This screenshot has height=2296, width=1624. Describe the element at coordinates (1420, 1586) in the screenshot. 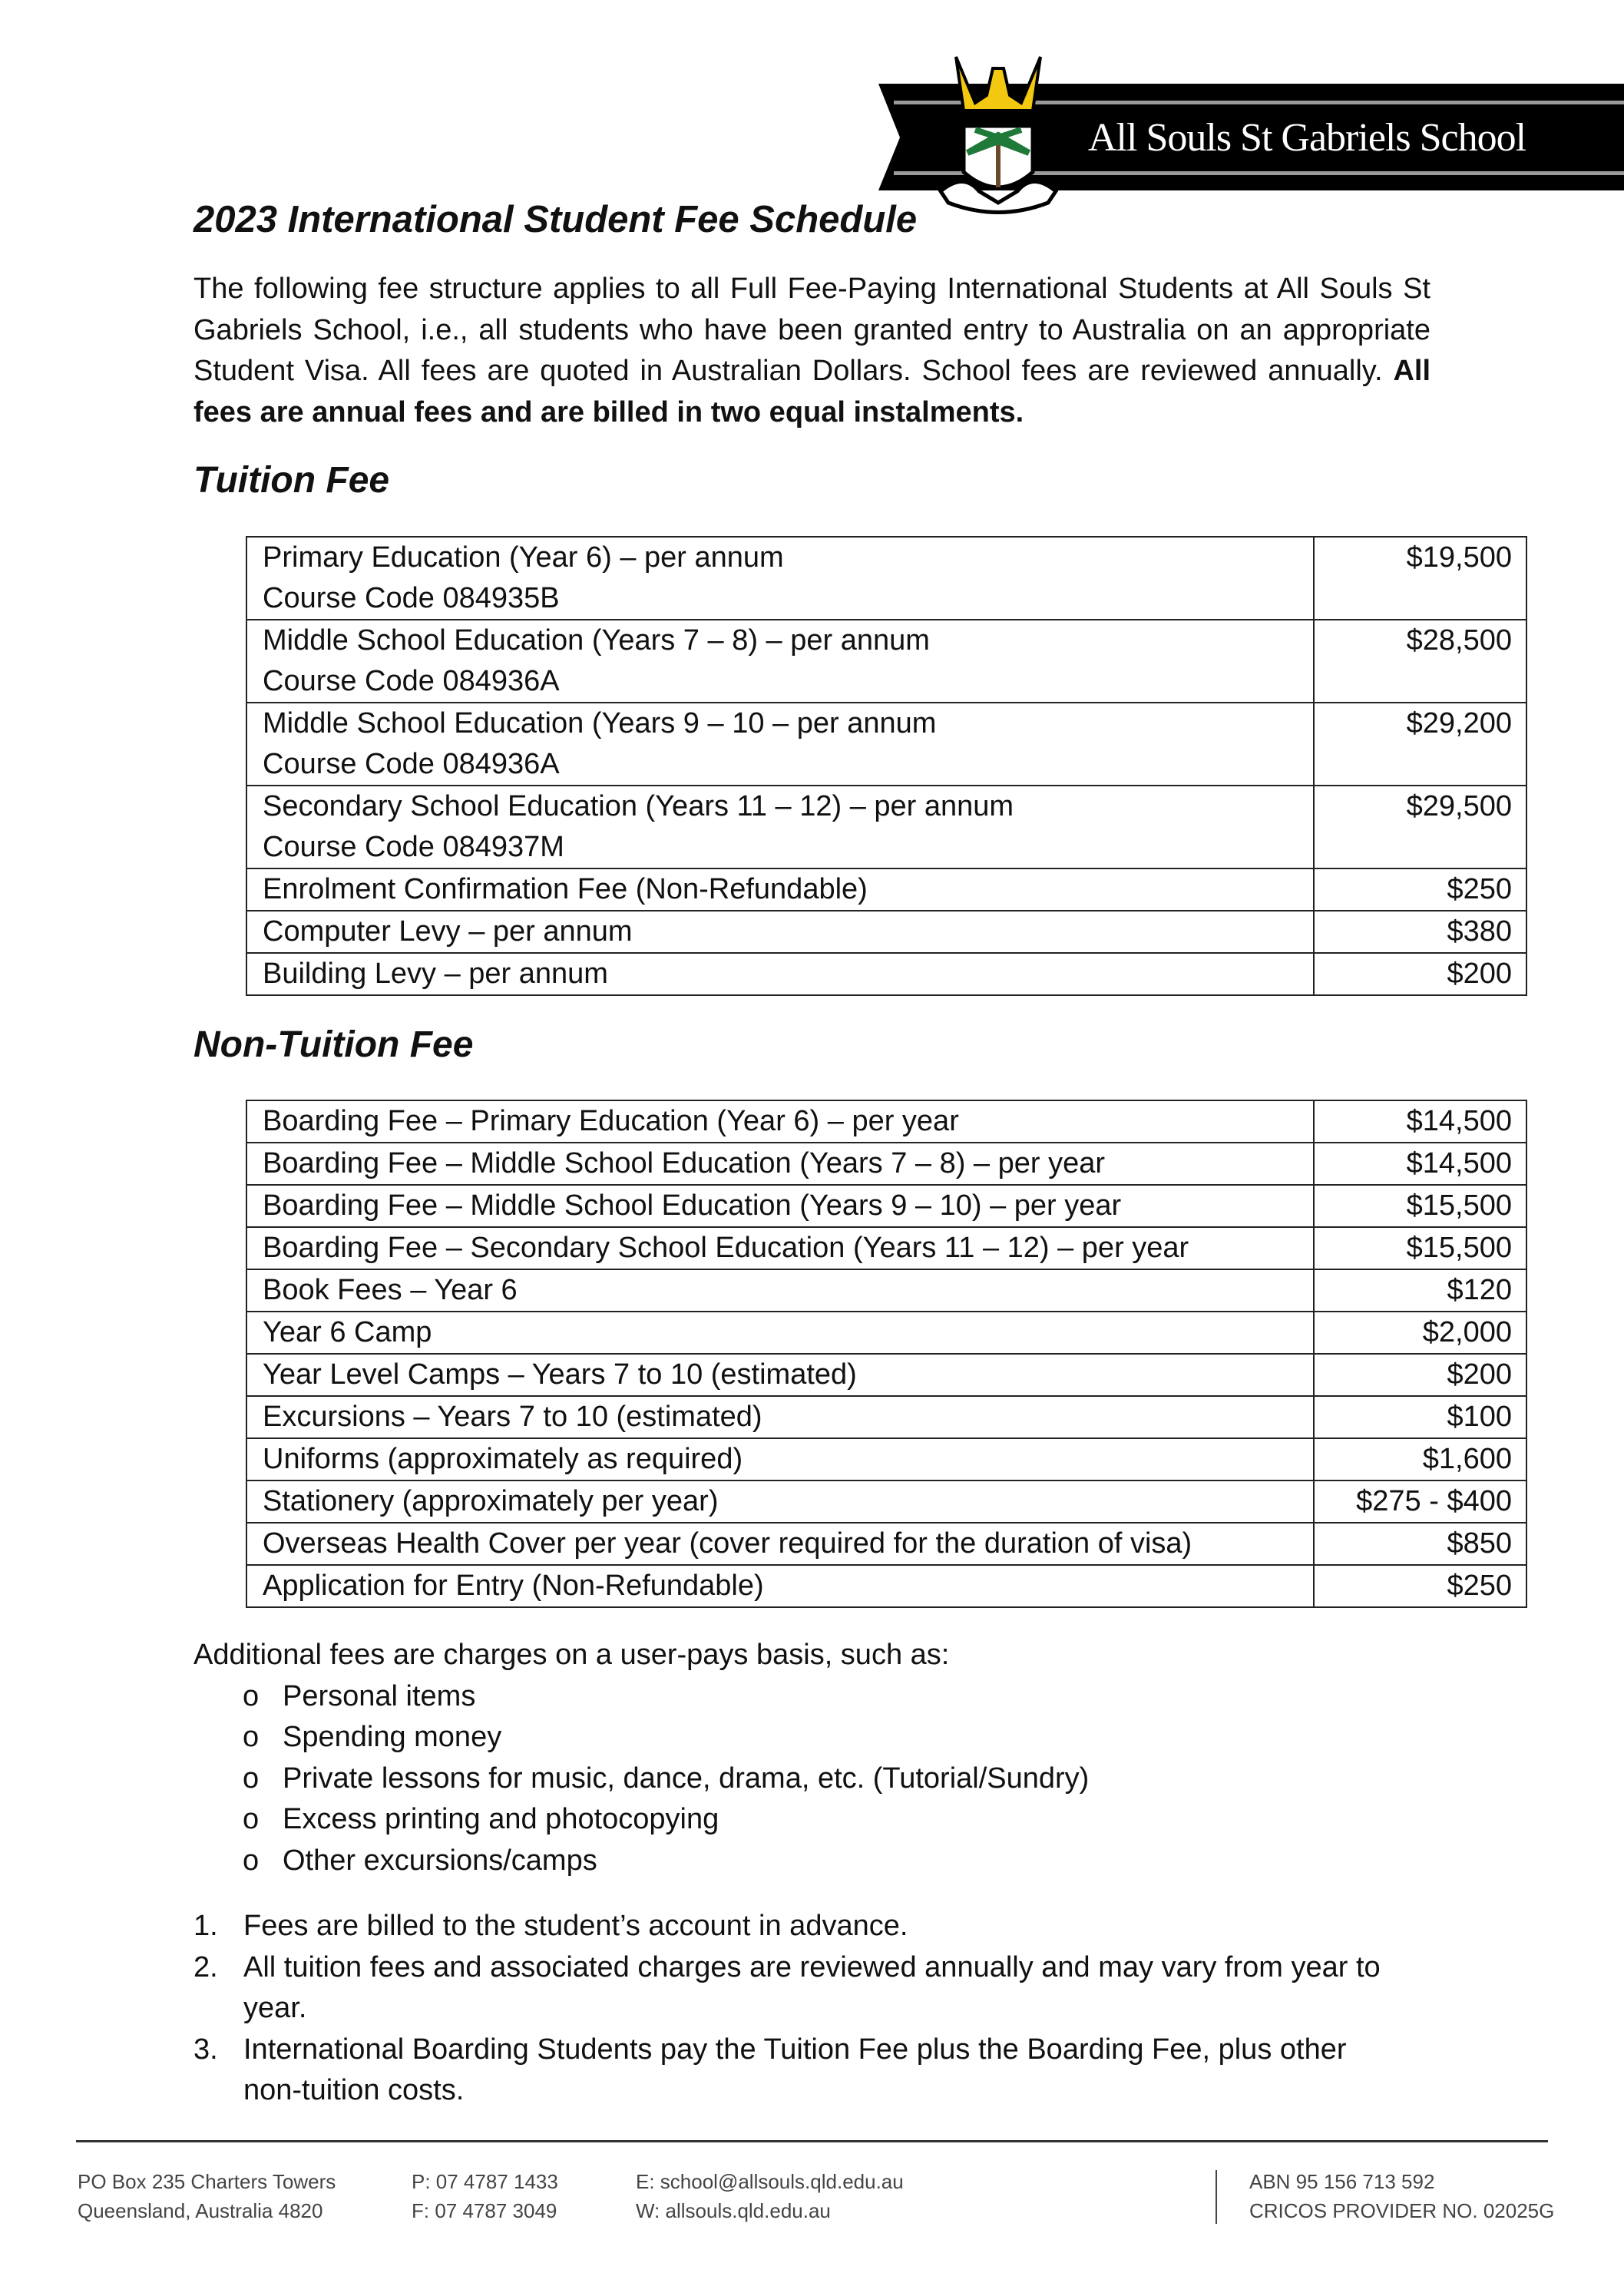

I see `fee-amount: $250` at that location.